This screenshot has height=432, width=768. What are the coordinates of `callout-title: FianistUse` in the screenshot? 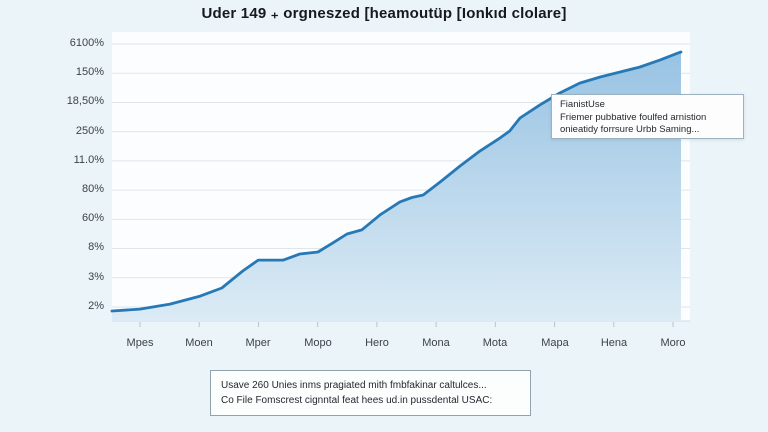 It's located at (582, 104).